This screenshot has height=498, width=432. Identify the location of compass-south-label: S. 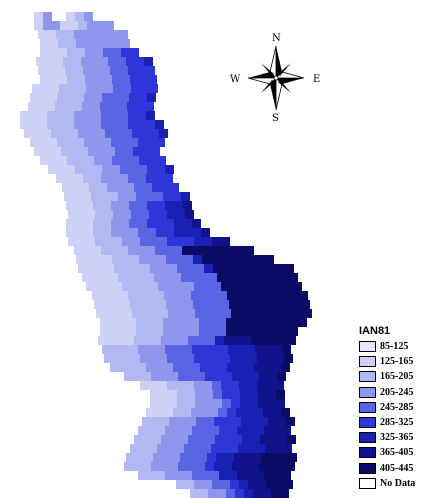
(275, 118).